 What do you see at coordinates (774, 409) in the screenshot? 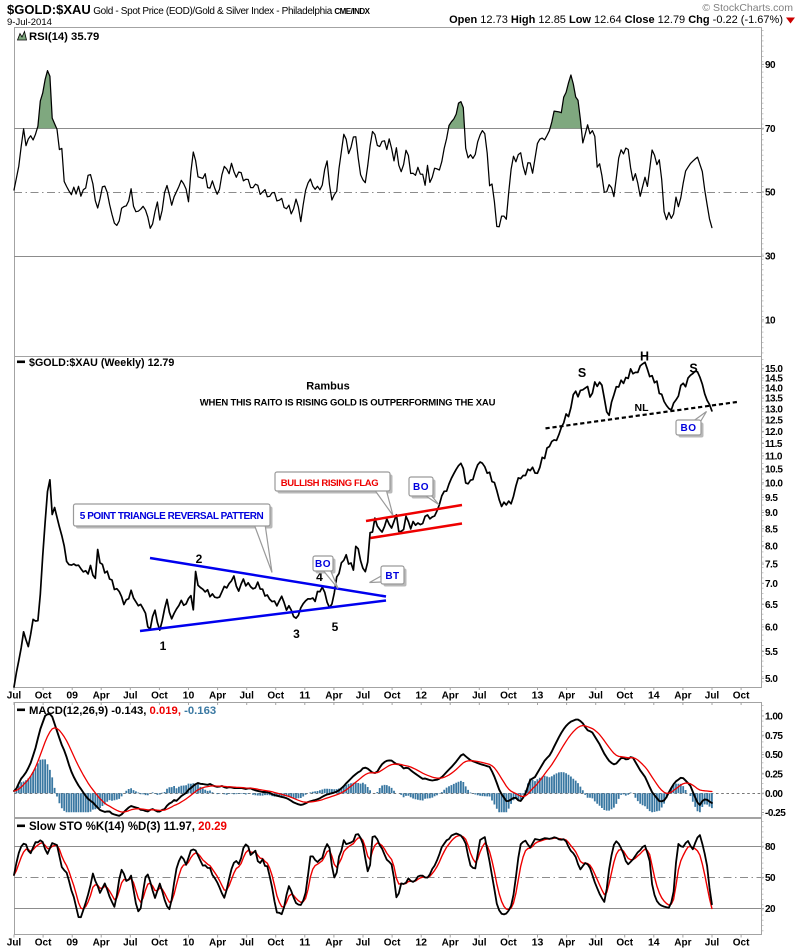
I see `svg-text: 13.0` at bounding box center [774, 409].